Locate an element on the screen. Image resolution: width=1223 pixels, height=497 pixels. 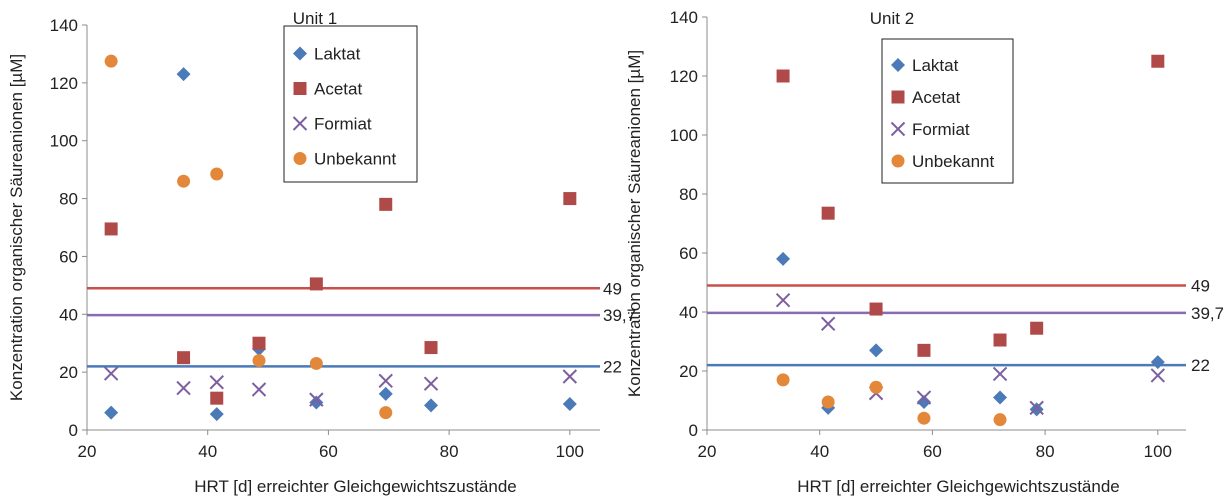
chart-title: Unit 1 is located at coordinates (315, 18).